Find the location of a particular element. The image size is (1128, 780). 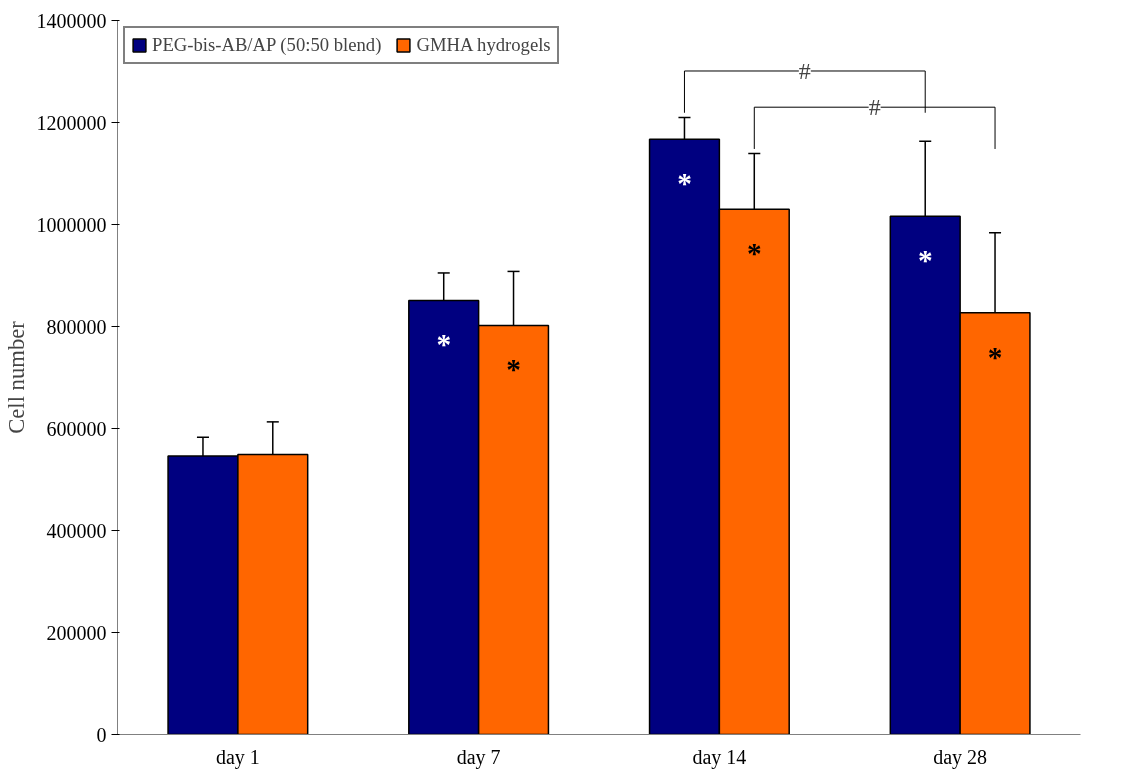

legend-label: GMHA hydrogels is located at coordinates (483, 45).